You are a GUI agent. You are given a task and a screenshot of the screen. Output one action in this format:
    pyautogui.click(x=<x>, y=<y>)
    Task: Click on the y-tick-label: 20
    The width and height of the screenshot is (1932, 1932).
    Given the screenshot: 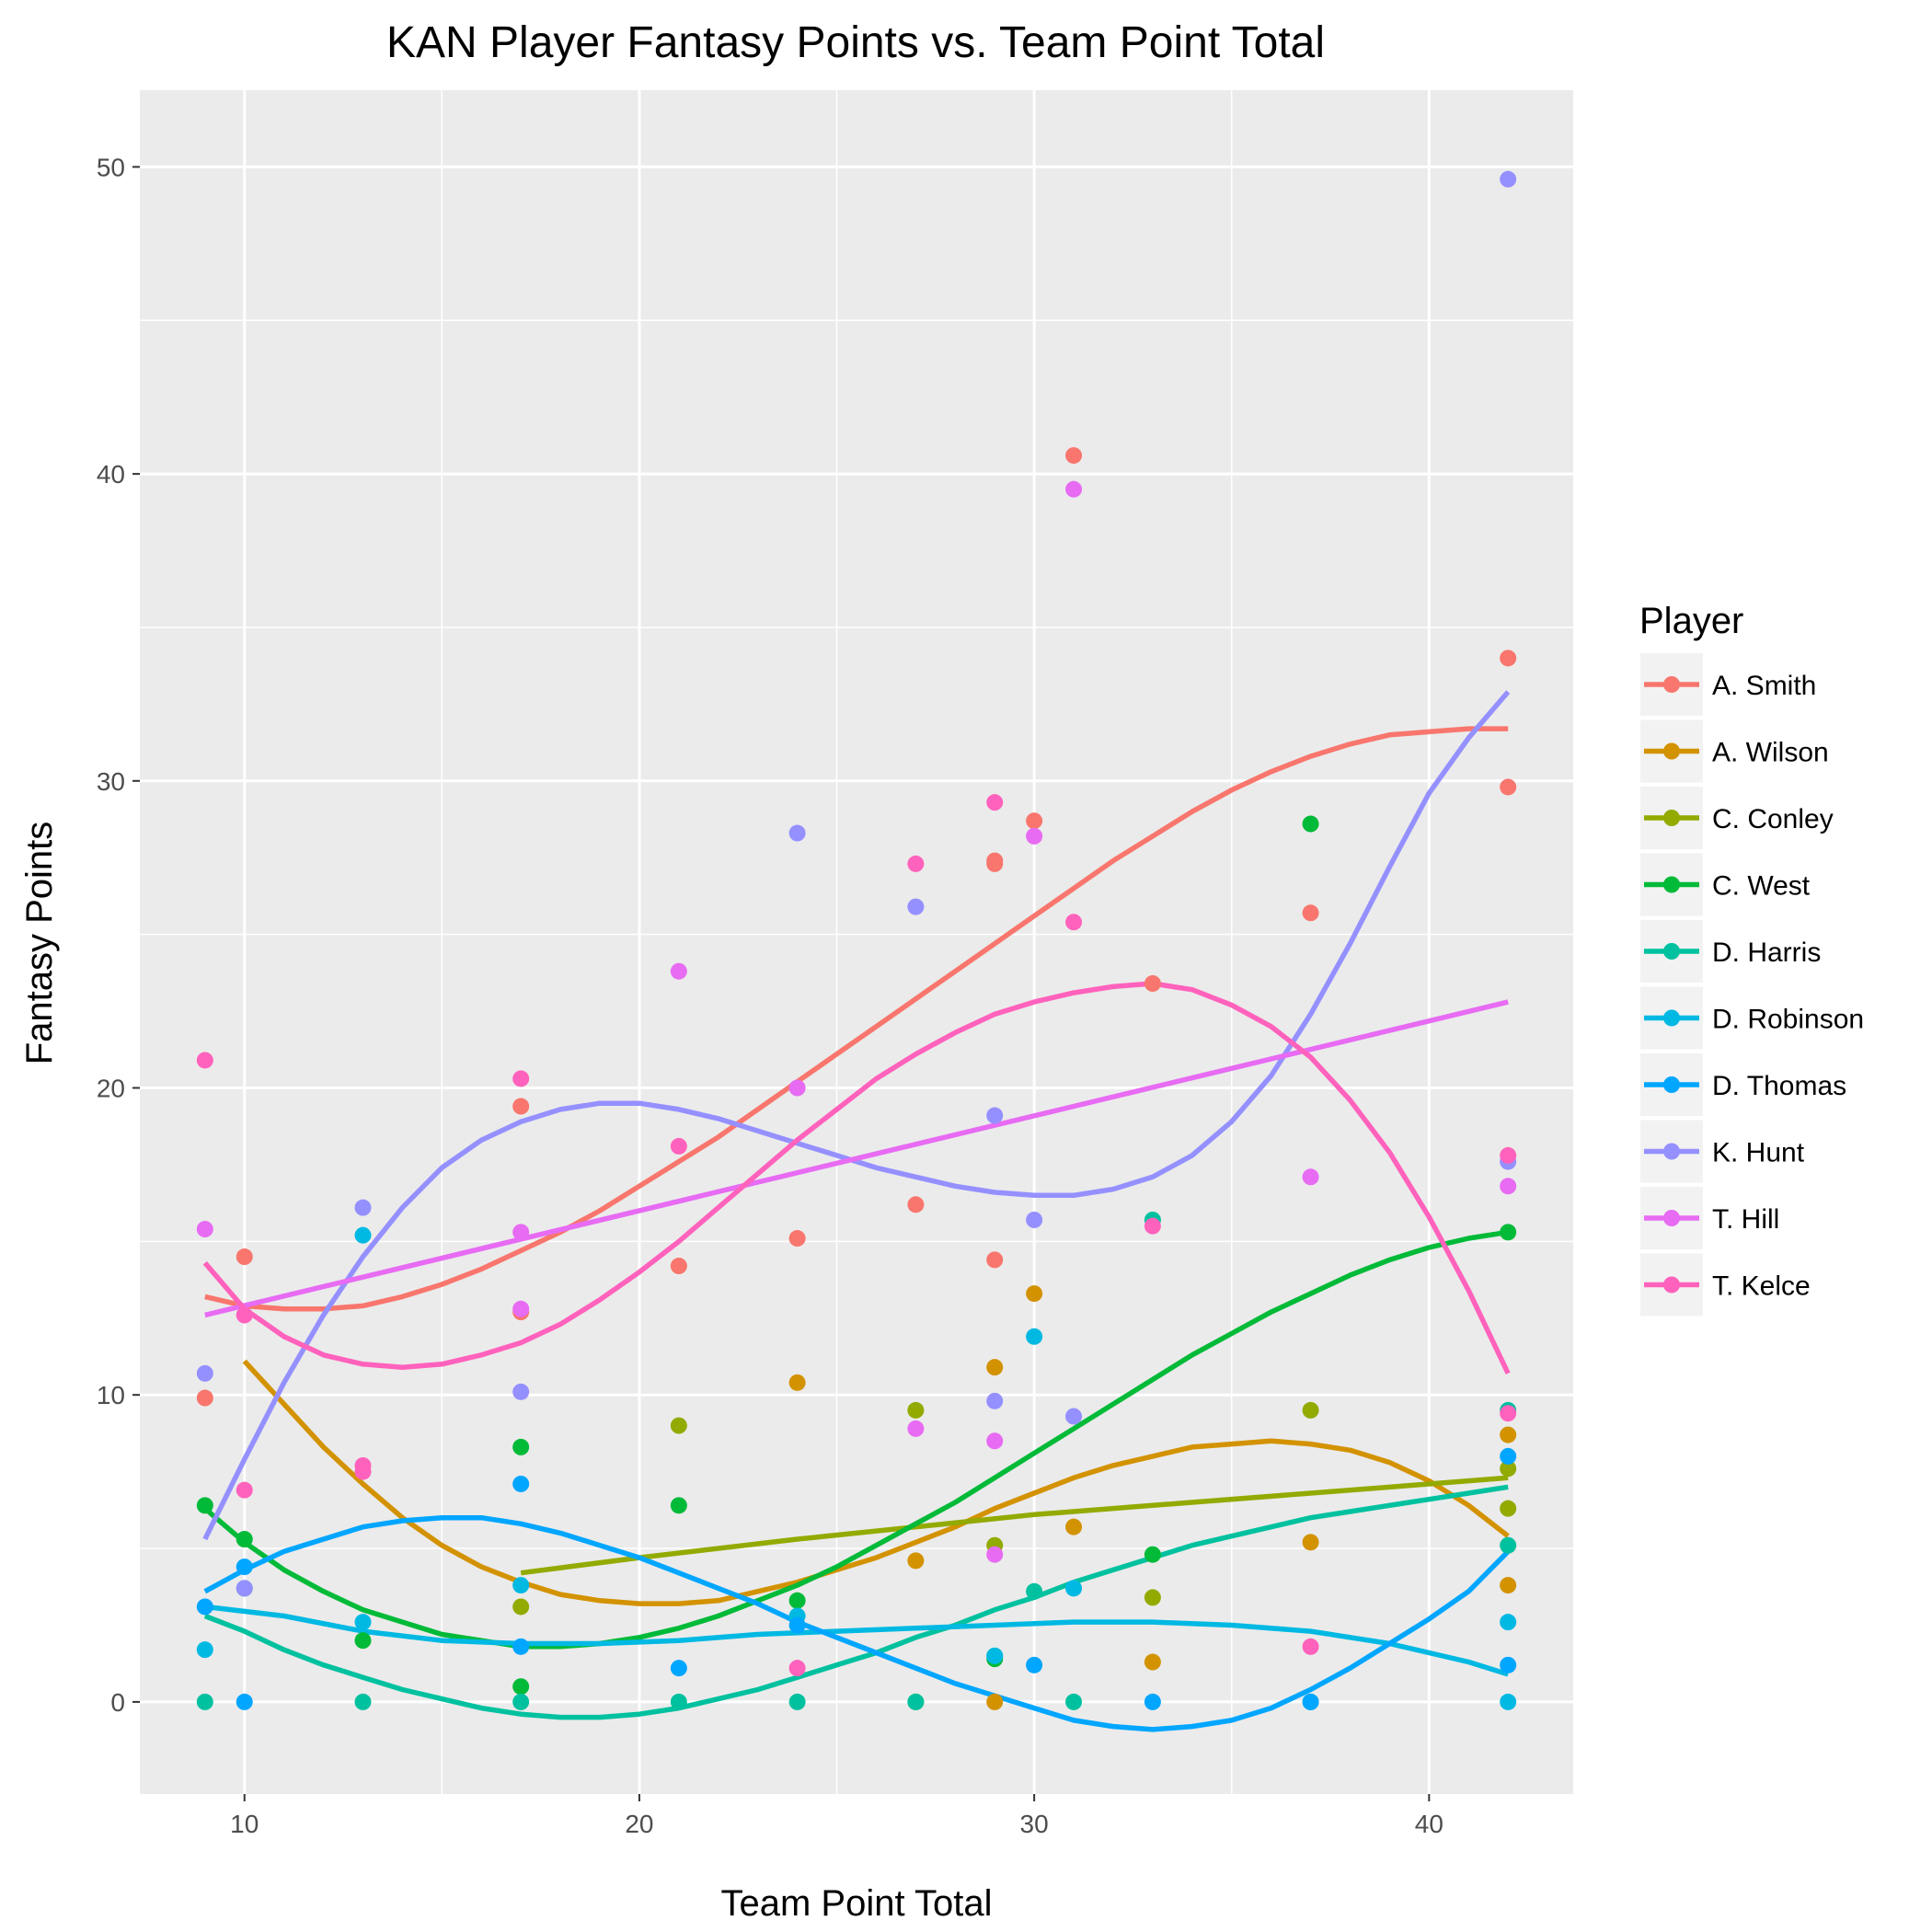 What is the action you would take?
    pyautogui.click(x=111, y=1089)
    